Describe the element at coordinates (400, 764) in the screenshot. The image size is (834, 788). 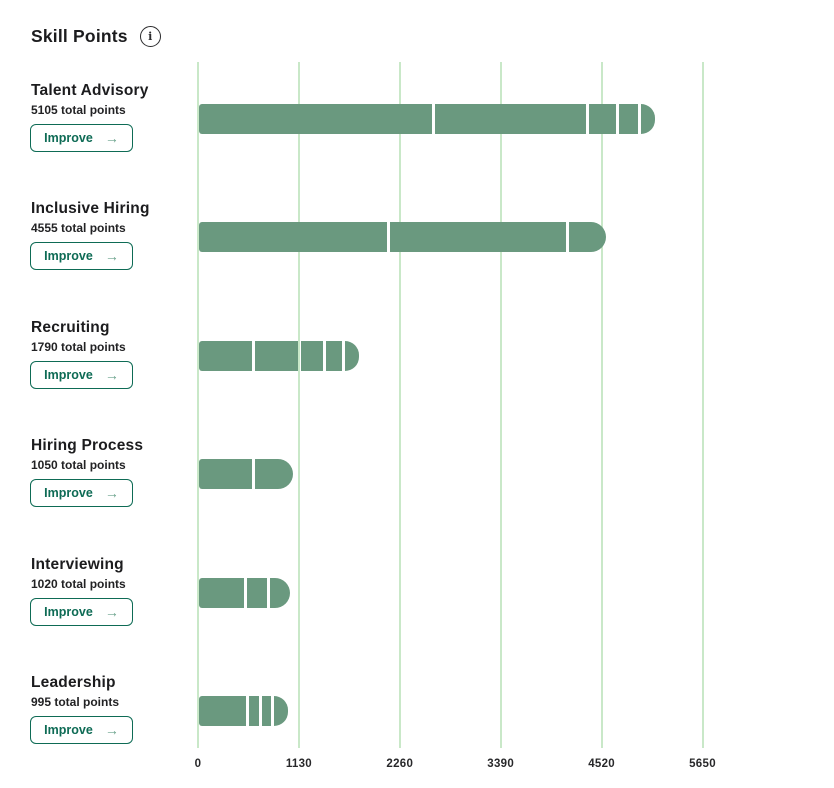
I see `x-axis-tick-label: 2260` at that location.